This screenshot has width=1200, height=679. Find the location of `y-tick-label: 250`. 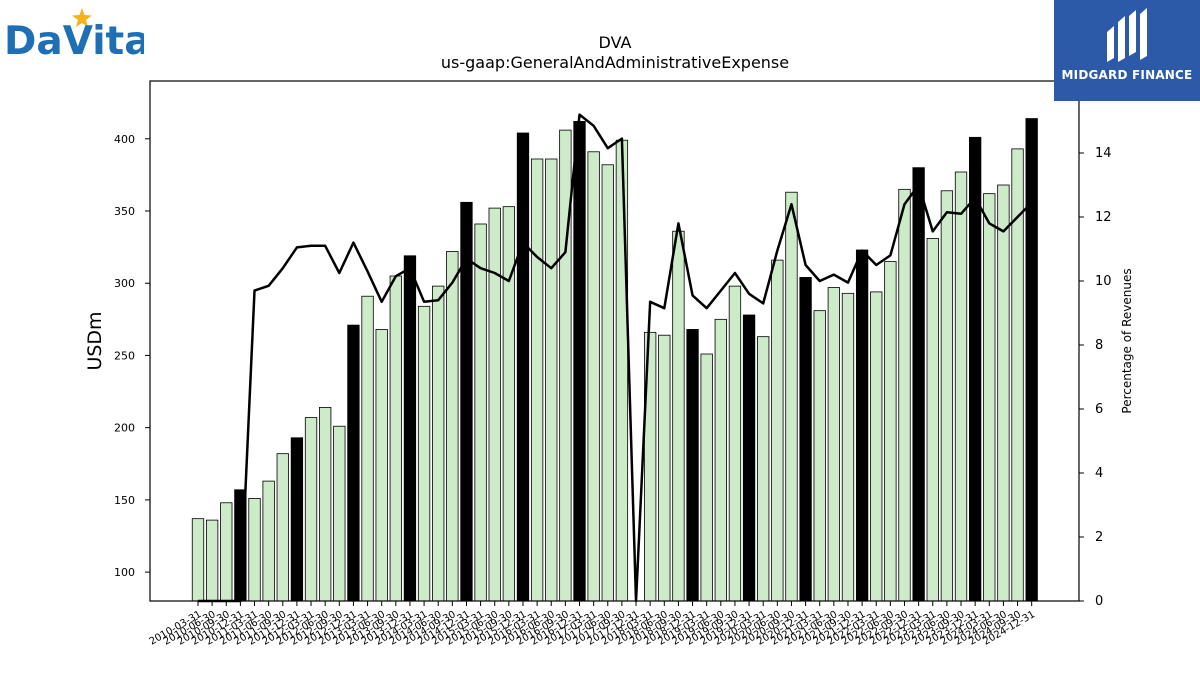

y-tick-label: 250 is located at coordinates (124, 355).